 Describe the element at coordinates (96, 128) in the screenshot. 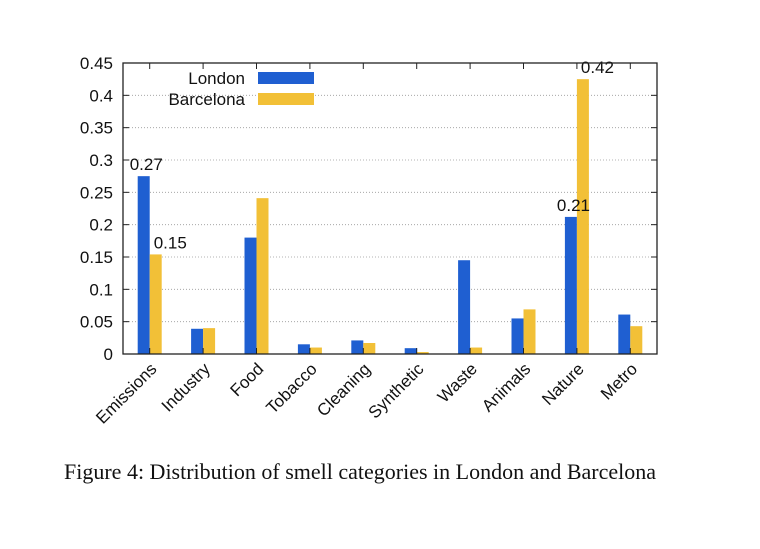

I see `y-tick-label: 0.35` at that location.